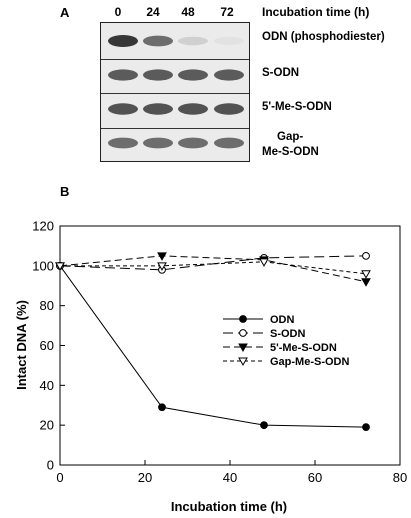 The image size is (411, 518). What do you see at coordinates (65, 12) in the screenshot?
I see `panel-a-label: A` at bounding box center [65, 12].